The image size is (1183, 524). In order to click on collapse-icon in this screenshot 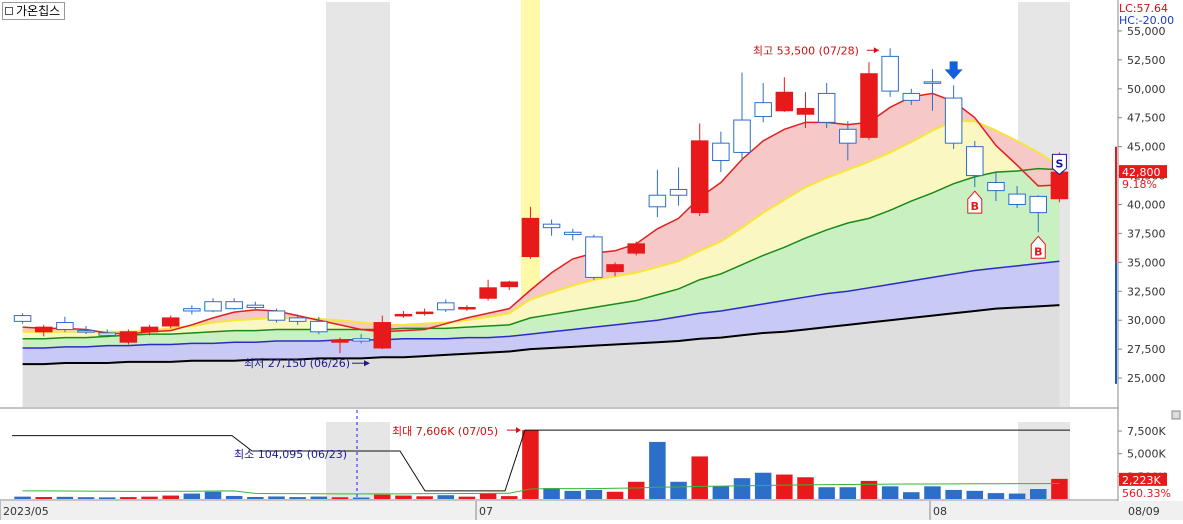, I will do `click(9, 11)`.